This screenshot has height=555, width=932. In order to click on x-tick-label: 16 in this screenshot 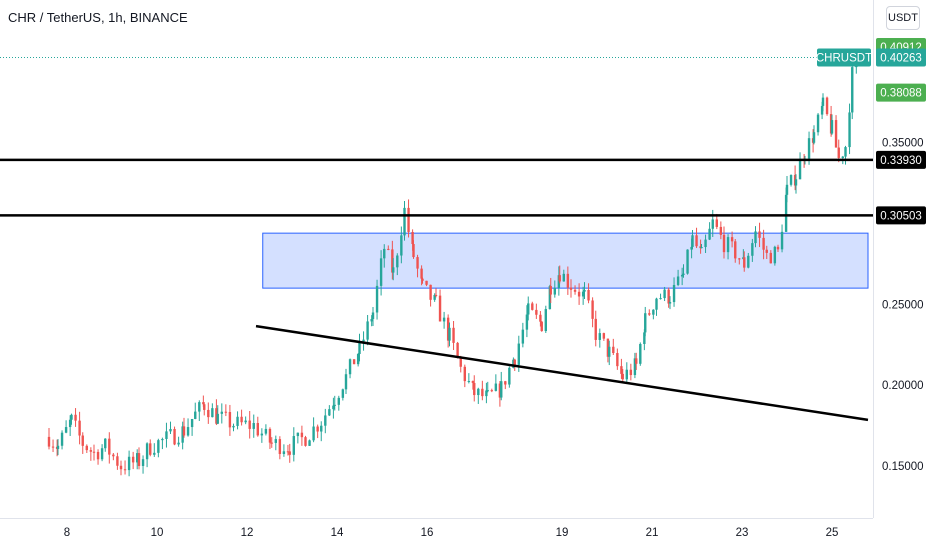, I will do `click(427, 533)`.